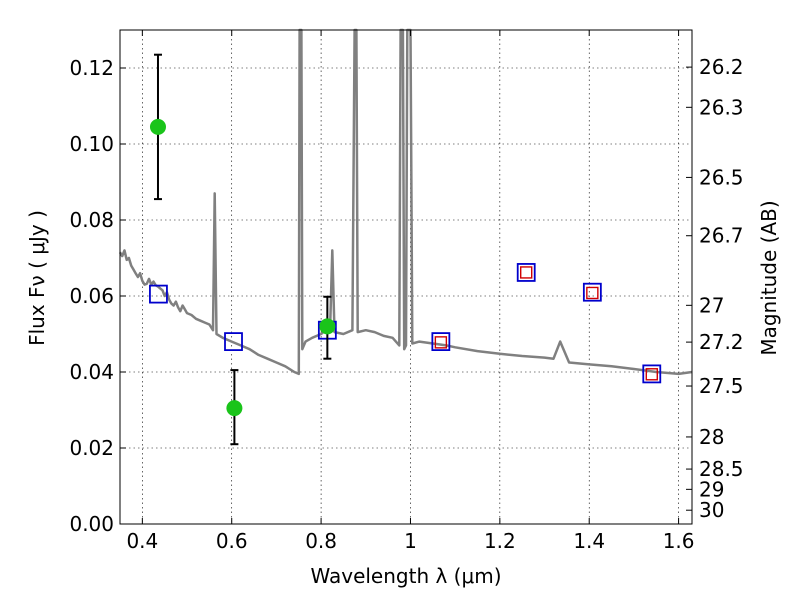 Image resolution: width=800 pixels, height=600 pixels. What do you see at coordinates (91, 524) in the screenshot?
I see `y-tick-label: 0.00` at bounding box center [91, 524].